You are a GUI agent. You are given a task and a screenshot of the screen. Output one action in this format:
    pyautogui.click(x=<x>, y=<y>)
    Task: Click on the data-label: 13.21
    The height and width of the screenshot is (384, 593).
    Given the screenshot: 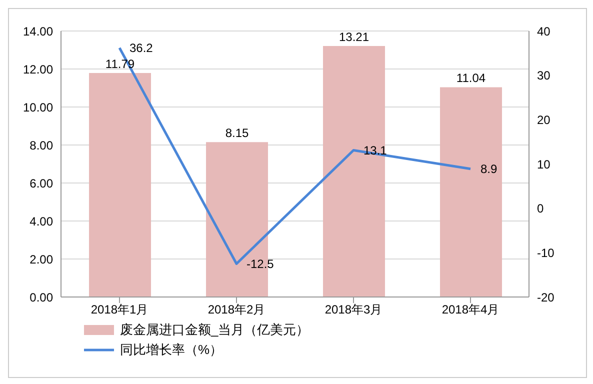 What is the action you would take?
    pyautogui.click(x=354, y=37)
    